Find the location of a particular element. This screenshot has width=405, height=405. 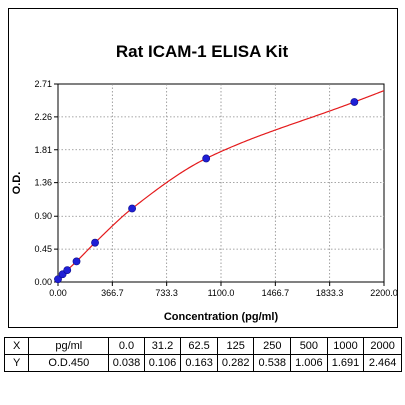

x-tick-label: 2200.0 is located at coordinates (384, 293).